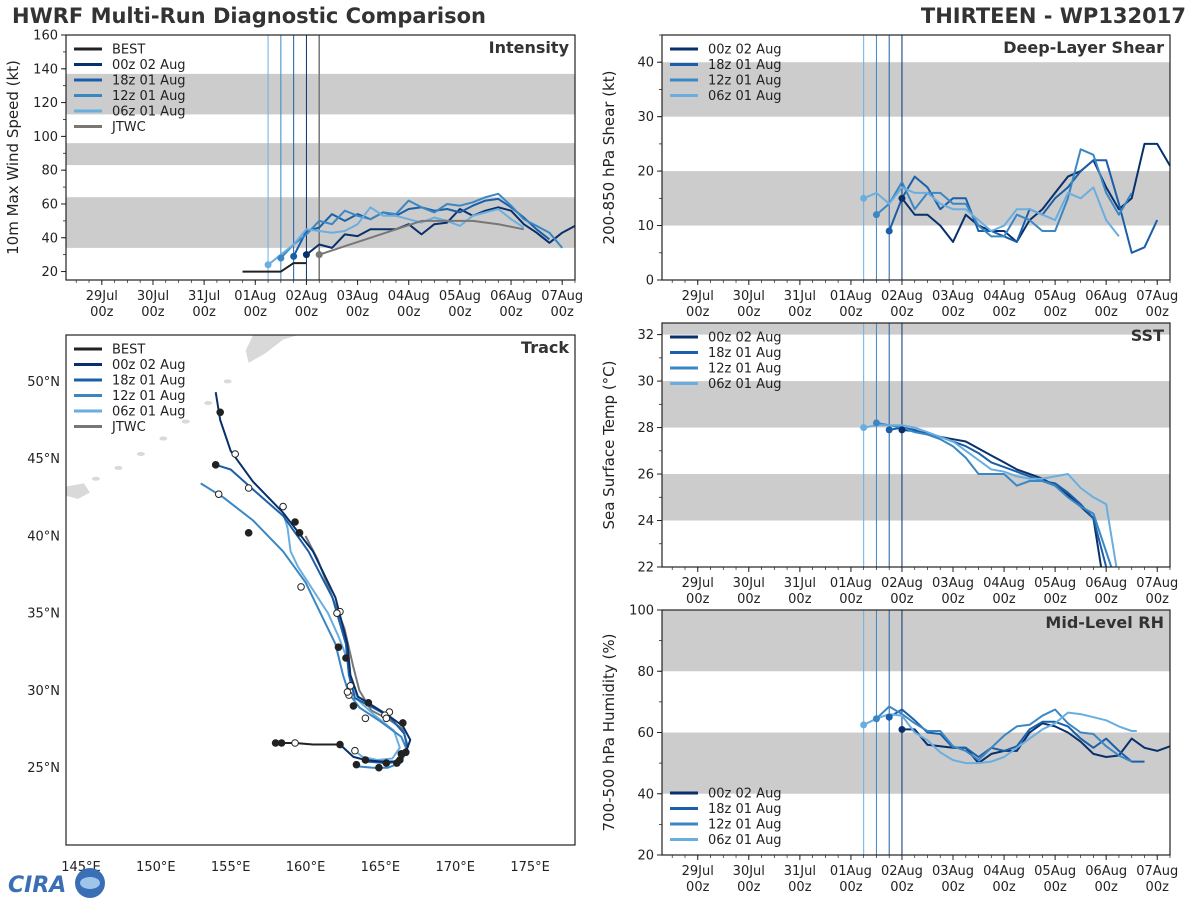 This screenshot has width=1200, height=900. What do you see at coordinates (43, 614) in the screenshot?
I see `map-lat-label: 35°N` at bounding box center [43, 614].